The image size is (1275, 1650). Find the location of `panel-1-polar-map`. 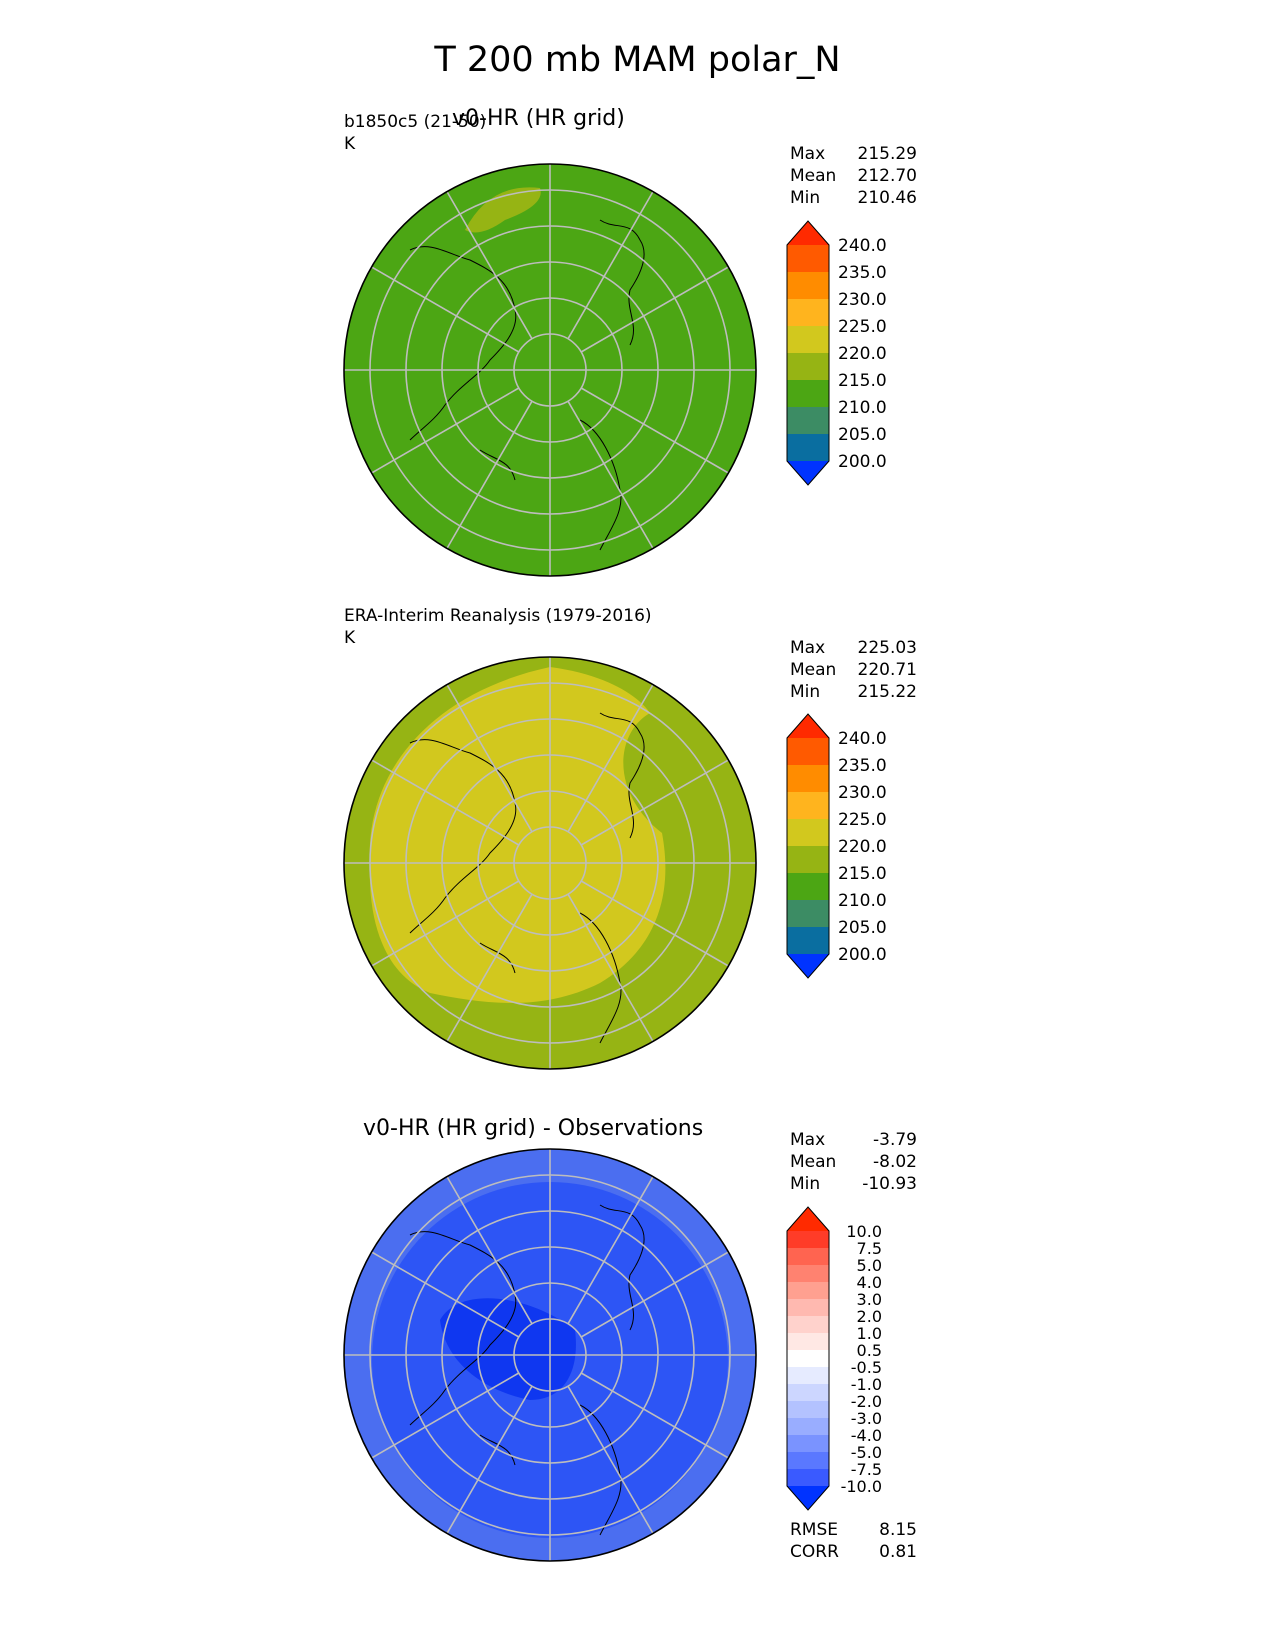

panel-1-polar-map is located at coordinates (550, 370).